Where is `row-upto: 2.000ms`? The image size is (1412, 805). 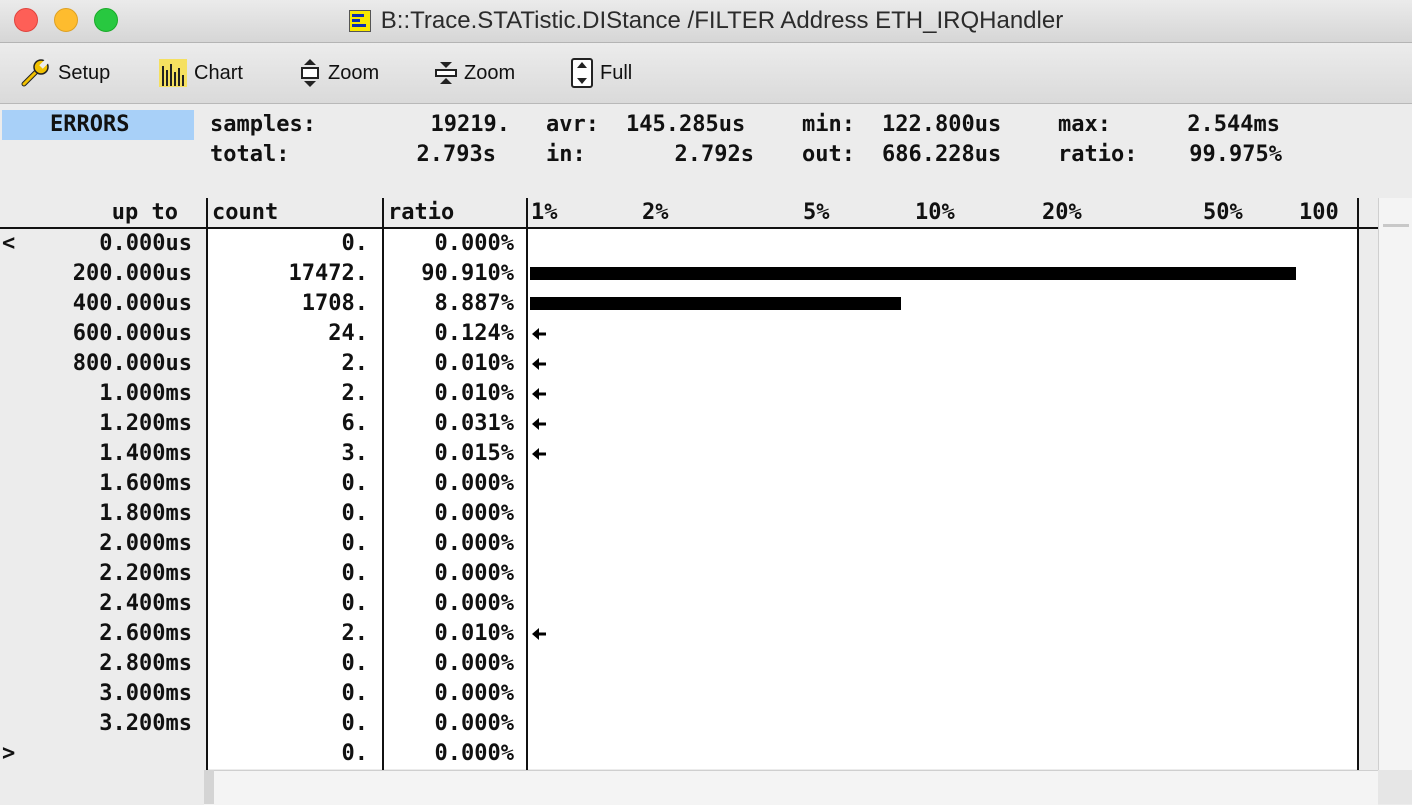
row-upto: 2.000ms is located at coordinates (145, 543).